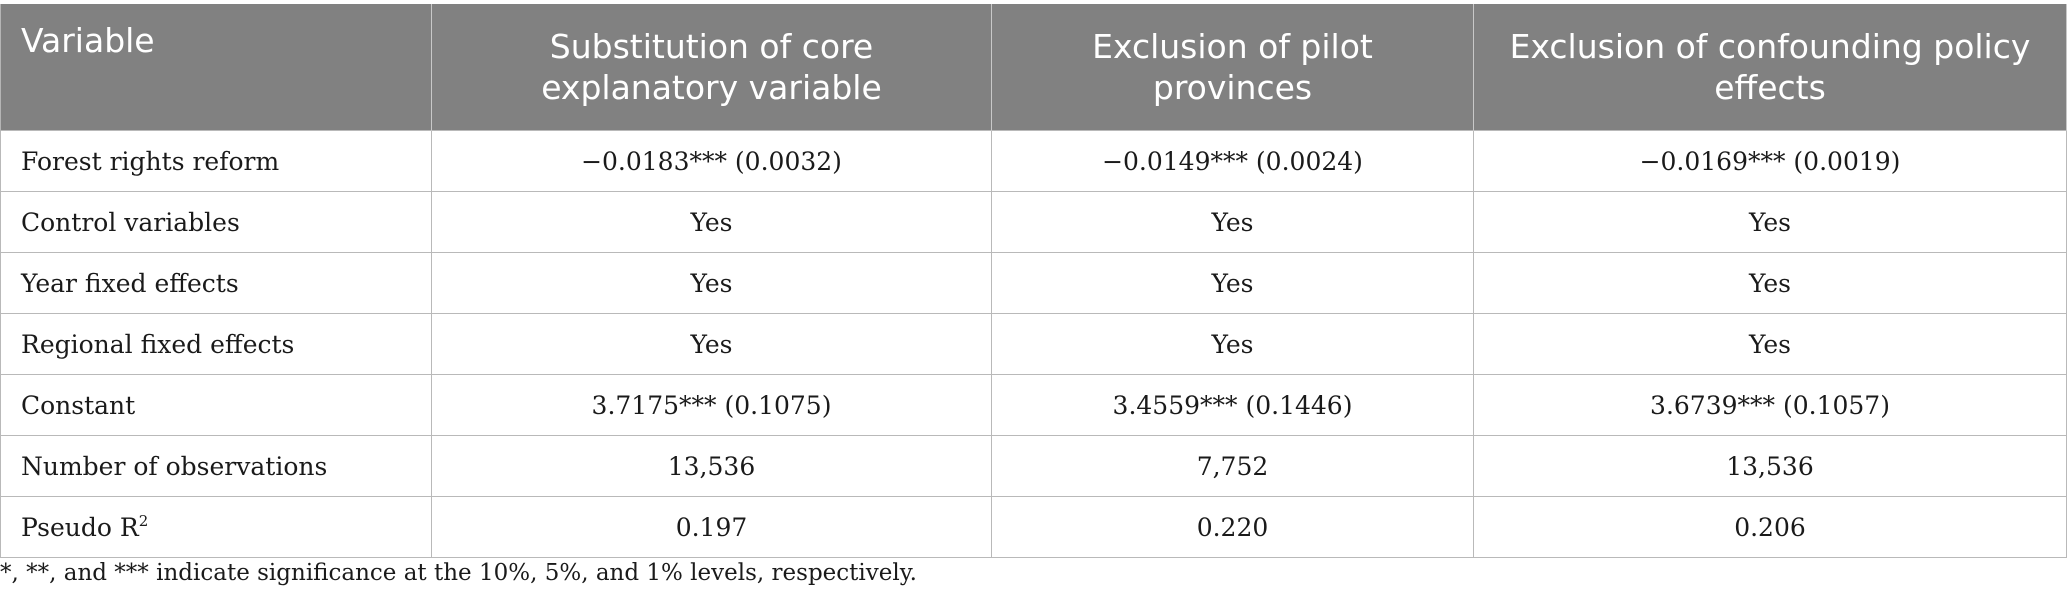  What do you see at coordinates (1232, 161) in the screenshot?
I see `table-cell: −0.0149*** (0.0024)` at bounding box center [1232, 161].